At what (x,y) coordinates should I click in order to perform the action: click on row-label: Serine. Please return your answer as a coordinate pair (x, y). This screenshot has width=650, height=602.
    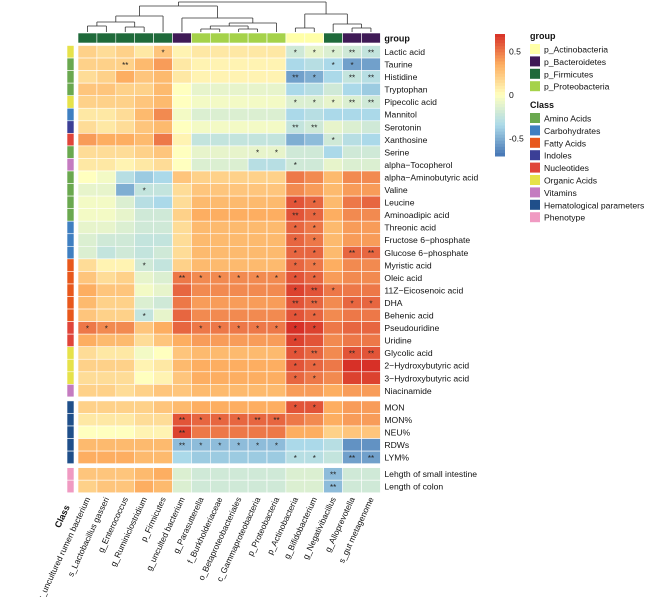
    Looking at the image, I should click on (396, 152).